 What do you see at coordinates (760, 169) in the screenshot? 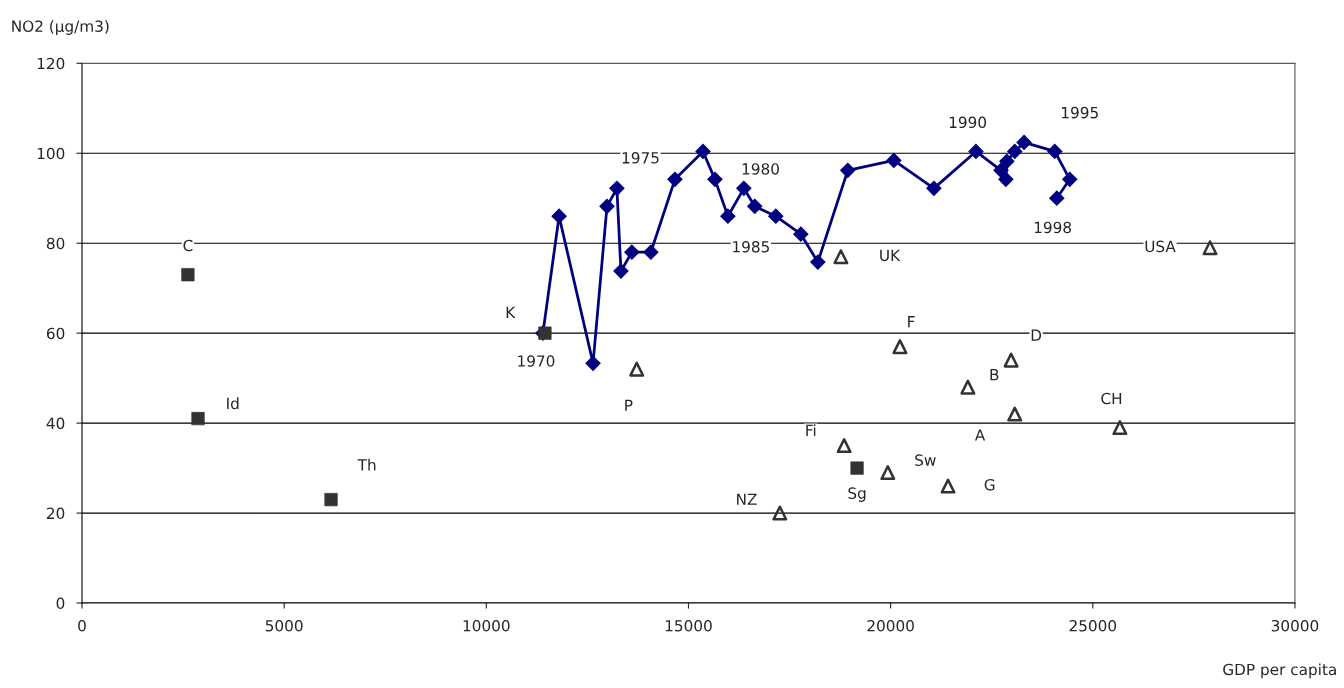
I see `annotation: 1980` at bounding box center [760, 169].